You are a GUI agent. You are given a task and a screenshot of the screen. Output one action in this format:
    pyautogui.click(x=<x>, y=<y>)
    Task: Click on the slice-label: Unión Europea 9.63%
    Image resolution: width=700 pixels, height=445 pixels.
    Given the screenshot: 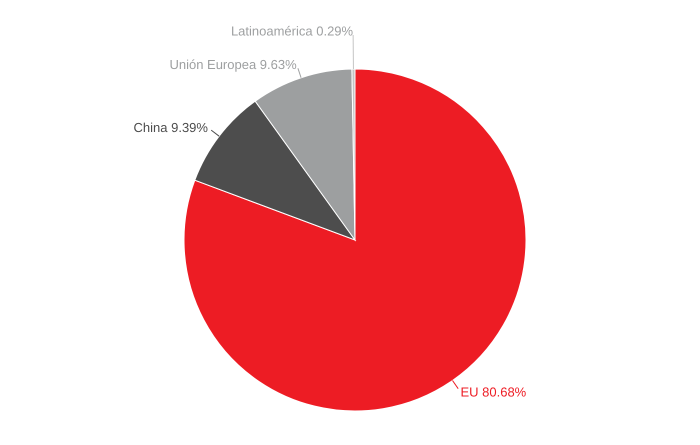 What is the action you would take?
    pyautogui.click(x=233, y=64)
    